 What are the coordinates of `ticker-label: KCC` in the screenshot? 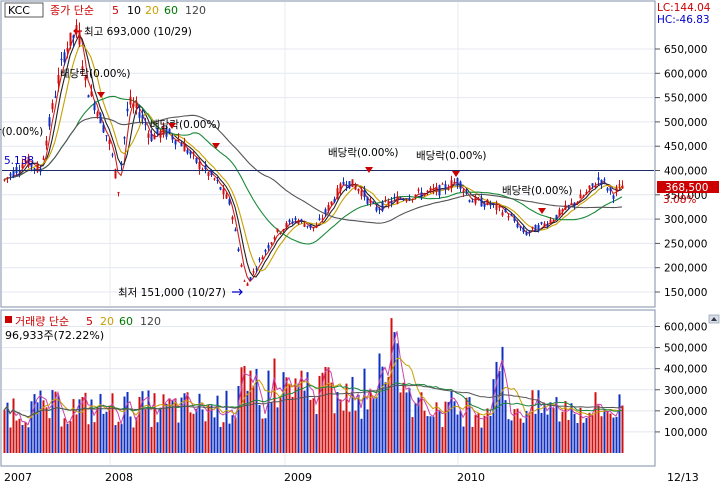 It's located at (19, 10).